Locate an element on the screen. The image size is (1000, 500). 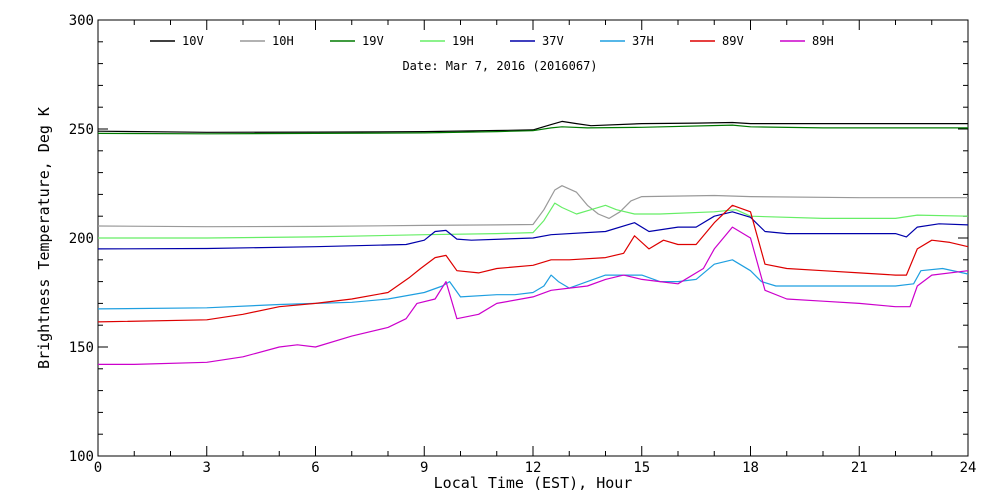
y-tick-label: 300 is located at coordinates (81, 21).